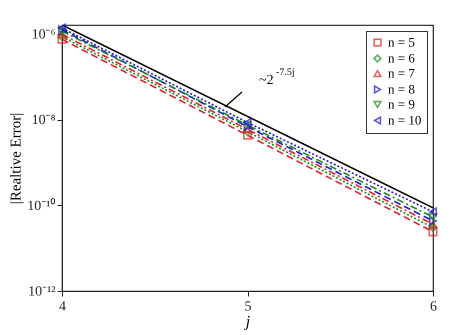 Image resolution: width=474 pixels, height=335 pixels. I want to click on x-tick-label: 5, so click(248, 307).